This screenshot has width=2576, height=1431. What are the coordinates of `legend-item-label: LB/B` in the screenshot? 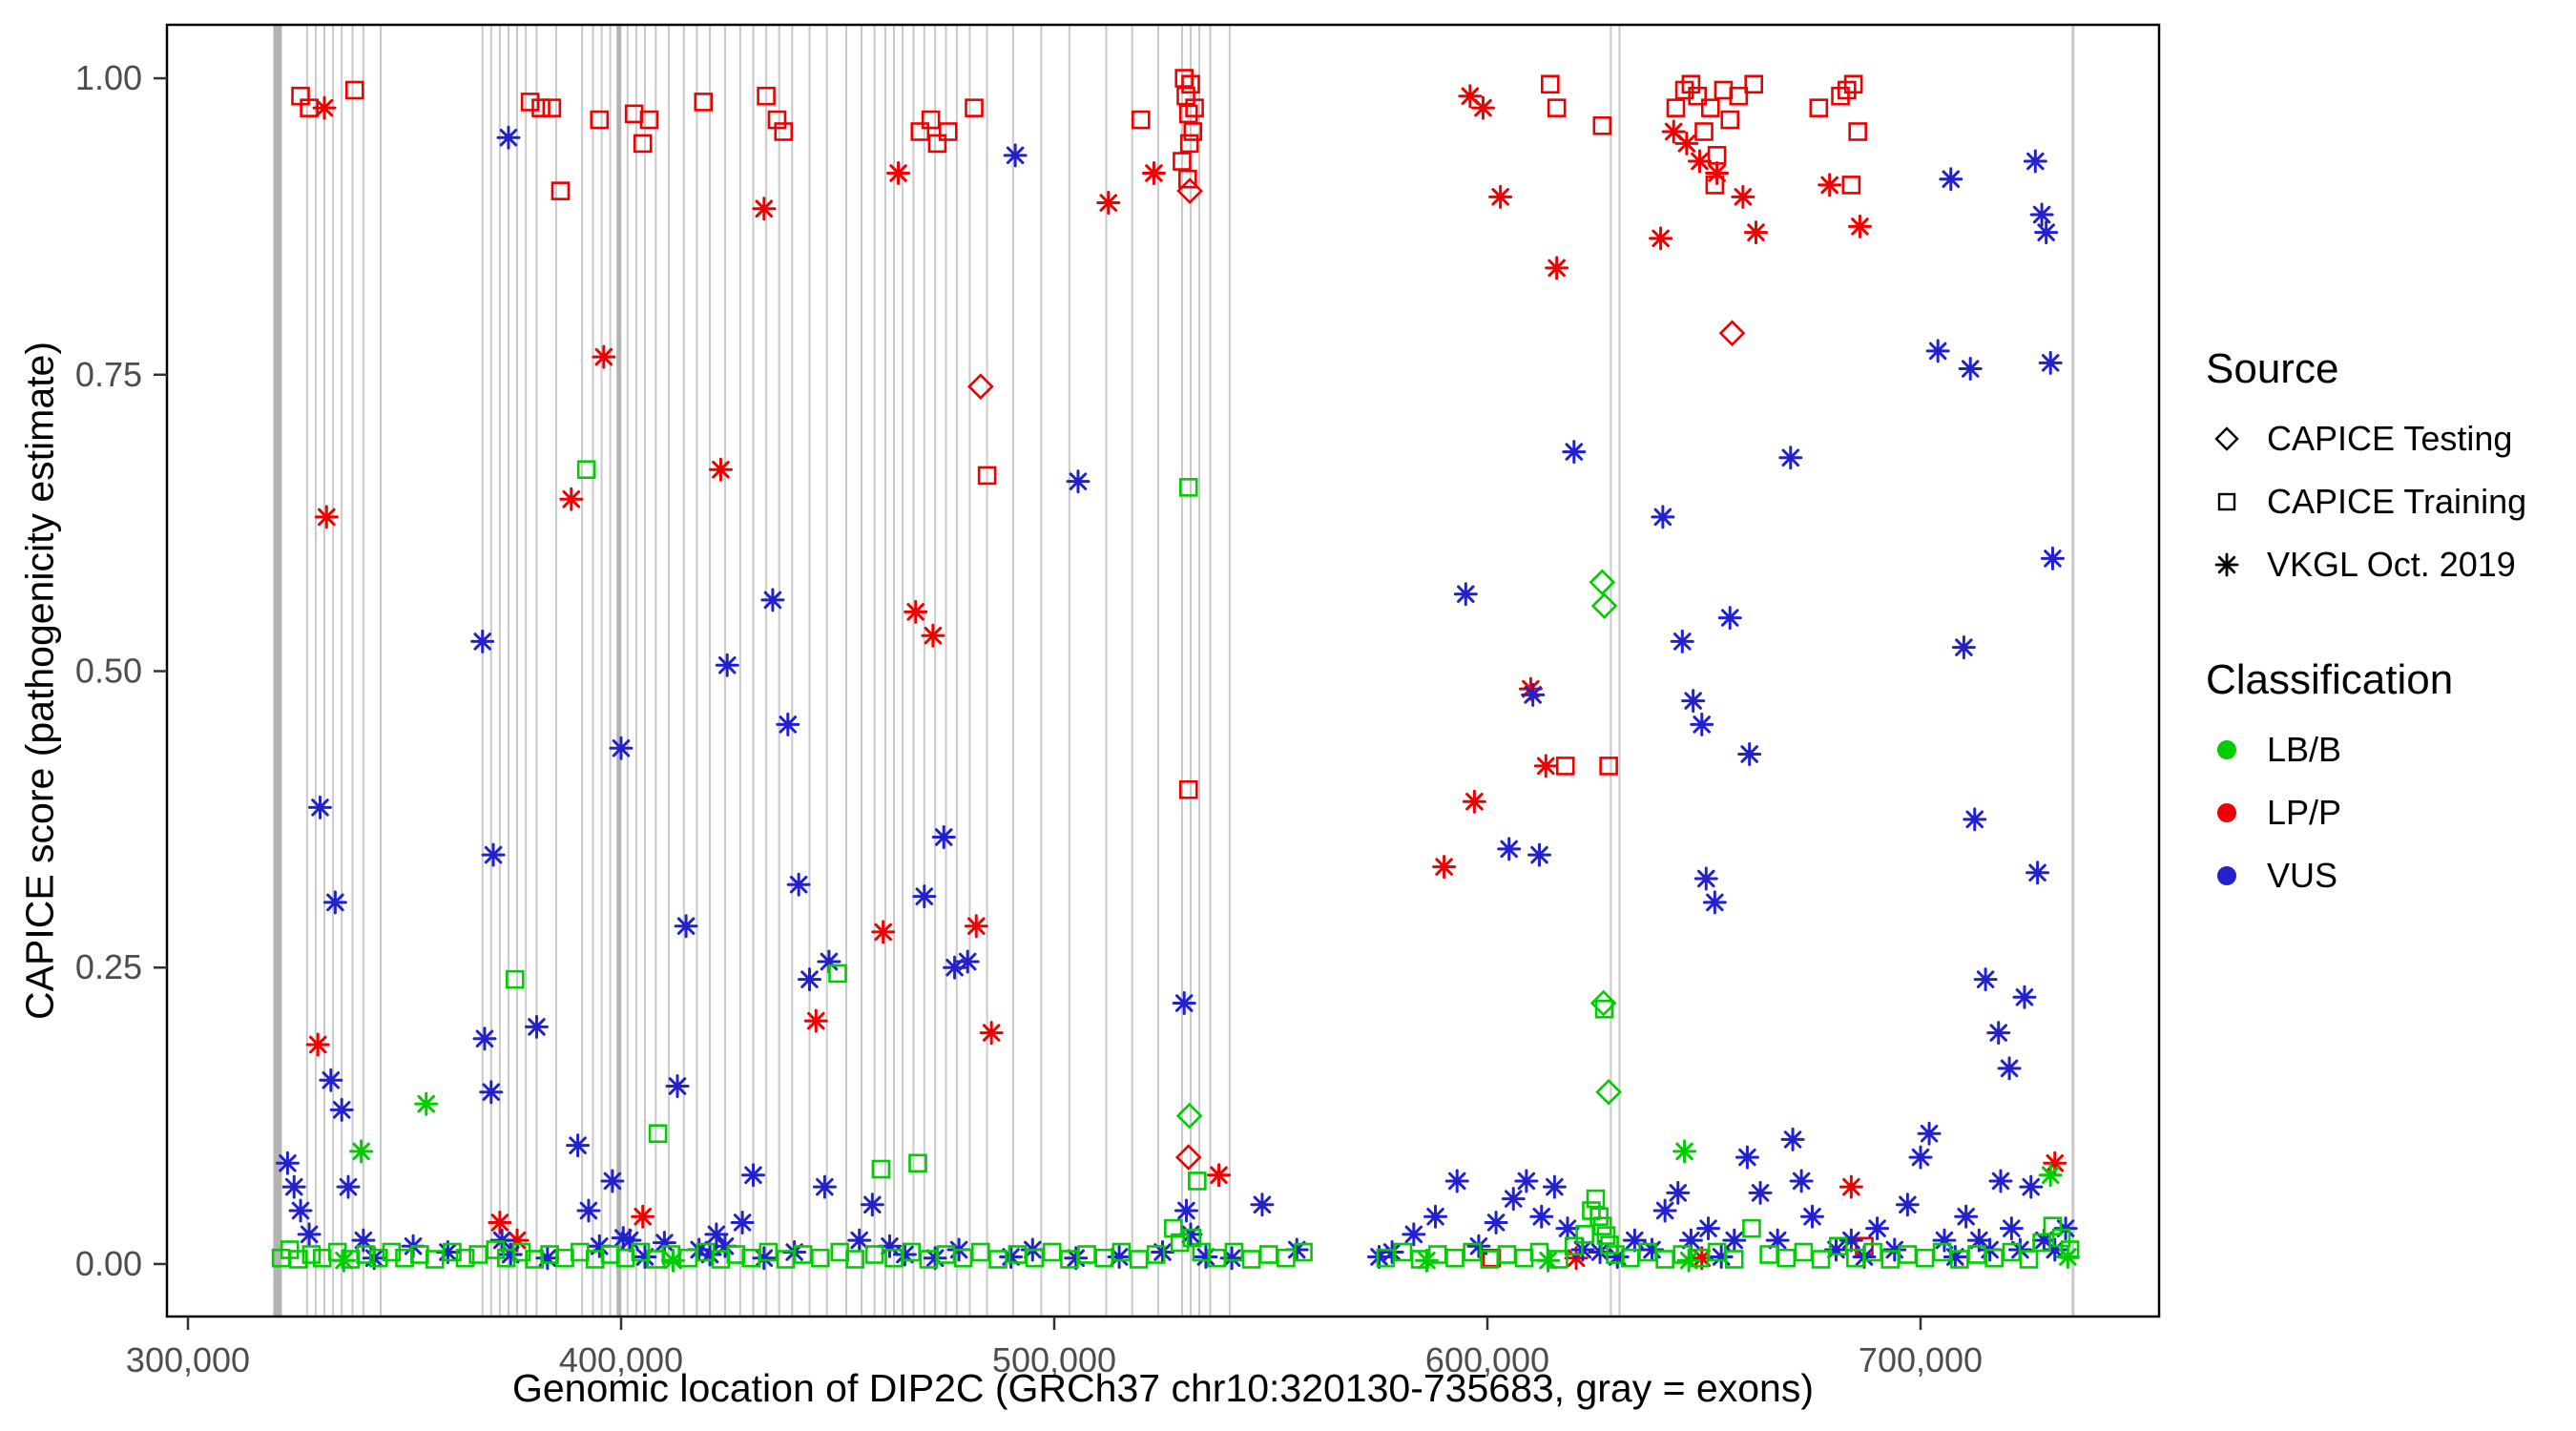 It's located at (2304, 749).